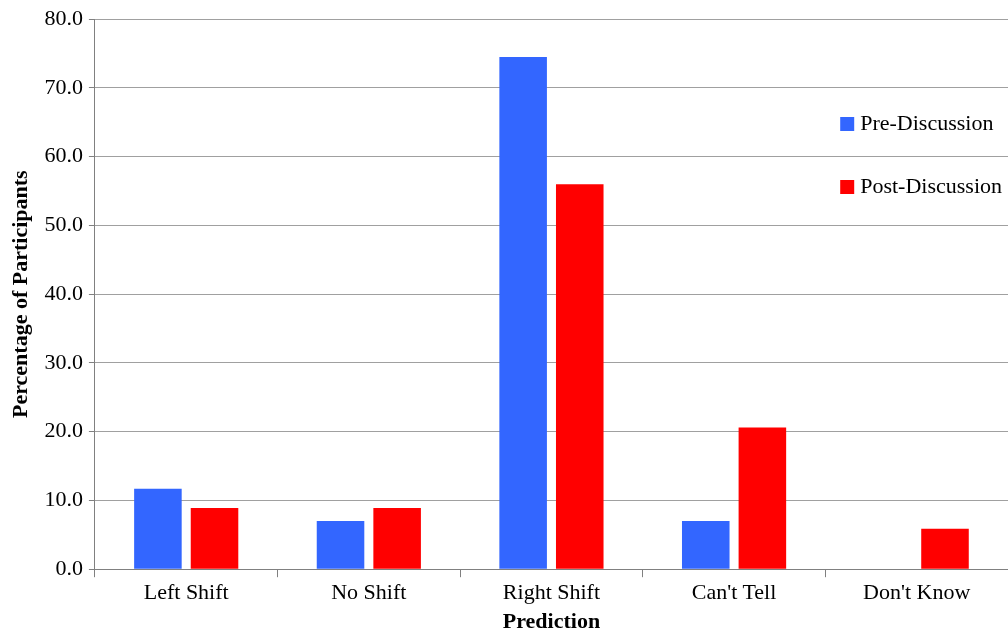 This screenshot has width=1008, height=638. I want to click on legend-label: Pre-Discussion, so click(927, 122).